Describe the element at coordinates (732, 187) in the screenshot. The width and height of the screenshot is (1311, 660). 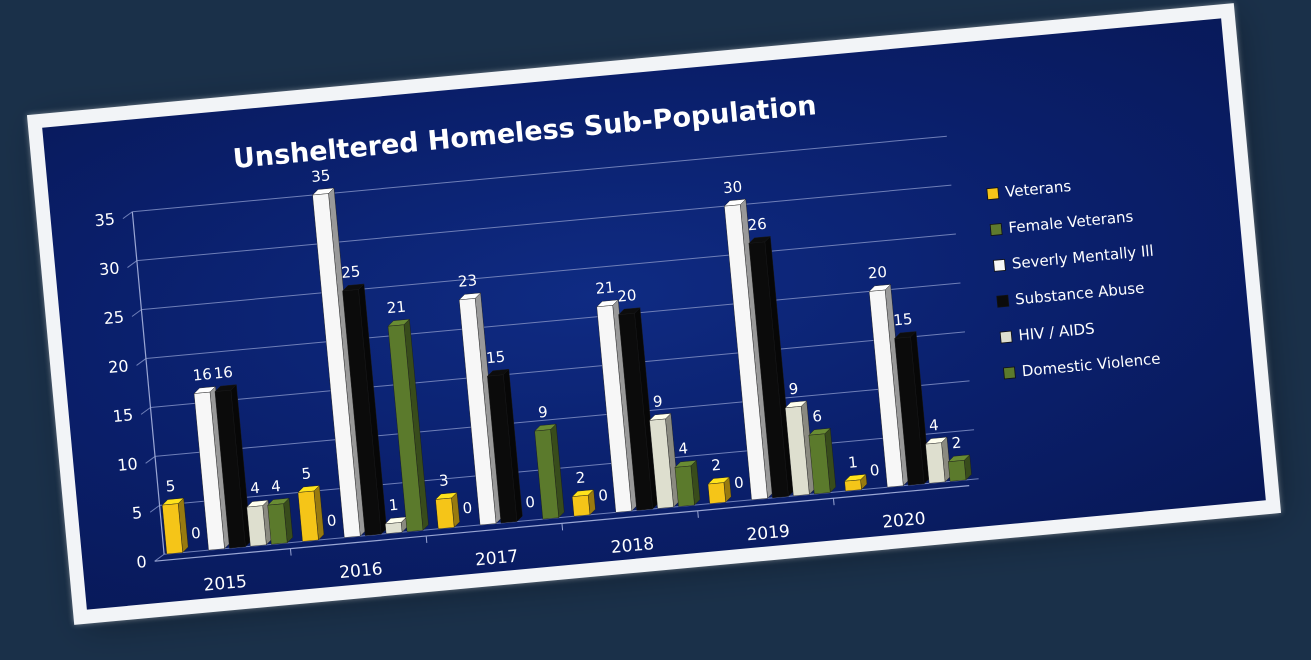
I see `data-label: 30` at that location.